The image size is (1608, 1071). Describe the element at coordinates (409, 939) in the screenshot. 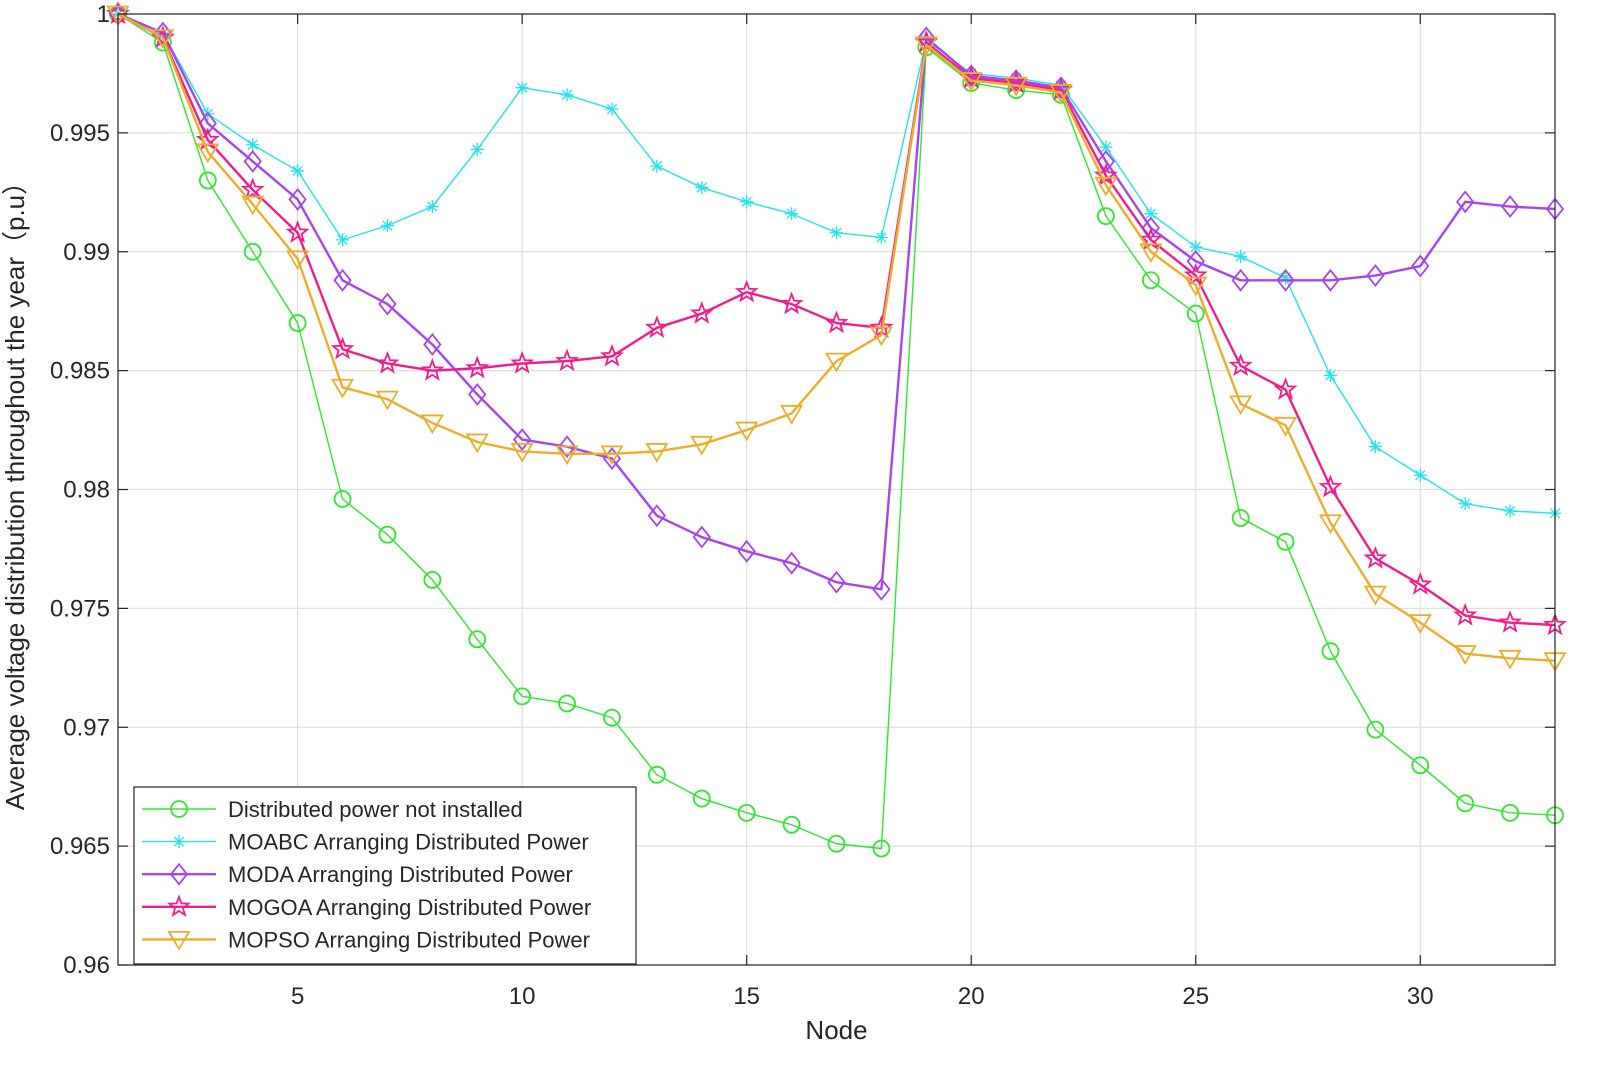

I see `legend-label: MOPSO Arranging Distributed Power` at that location.